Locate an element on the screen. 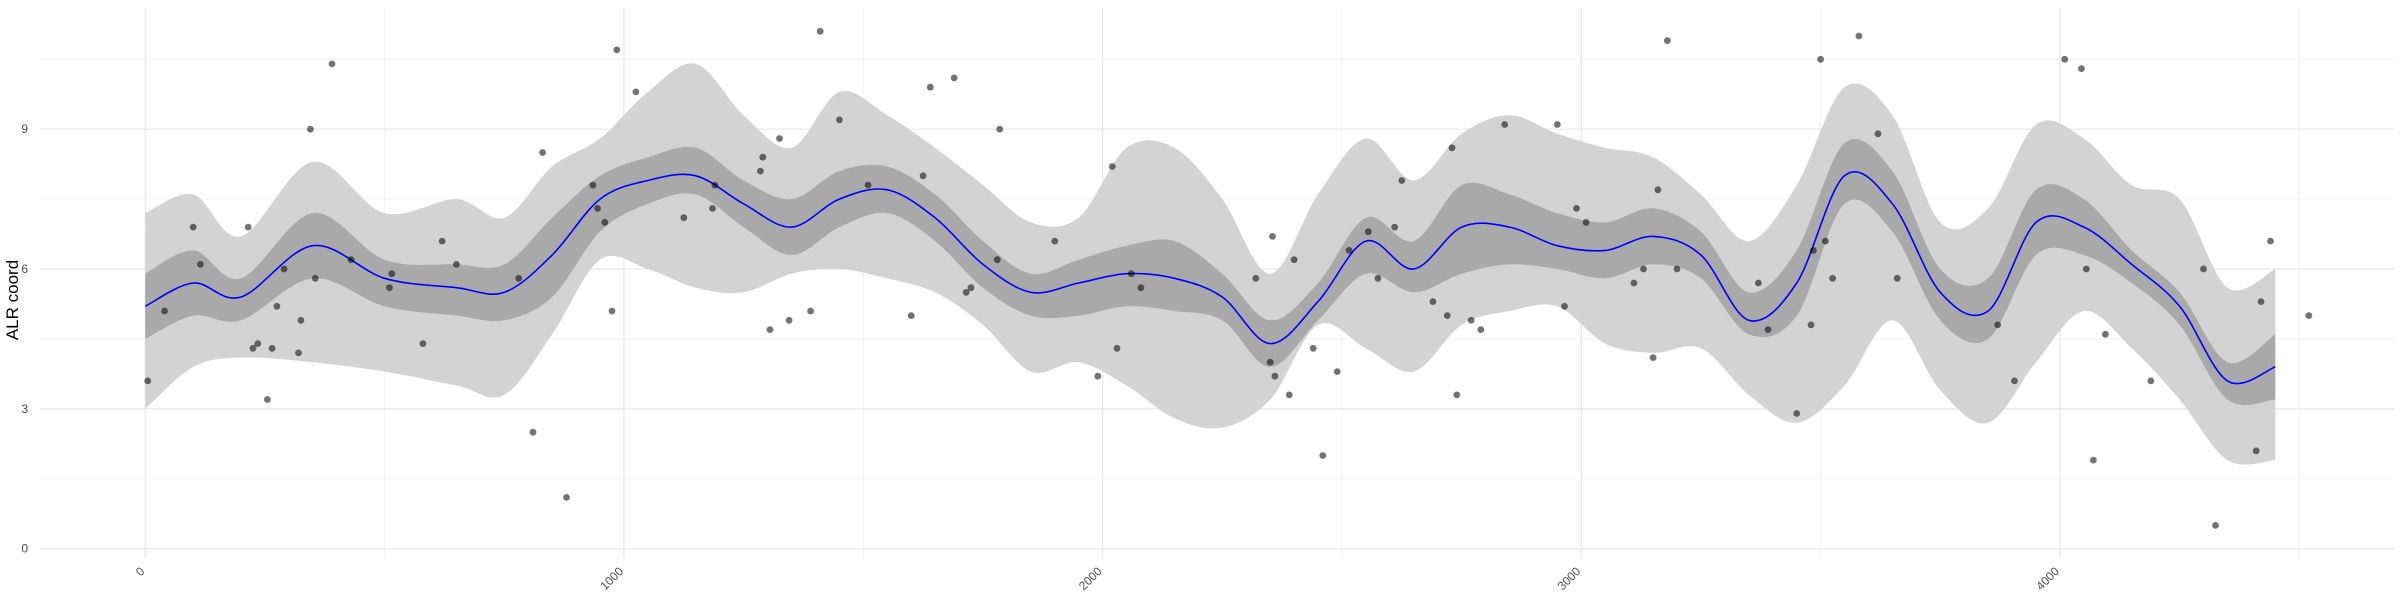 The height and width of the screenshot is (600, 2400). y-axis-title: ALR coord is located at coordinates (12, 300).